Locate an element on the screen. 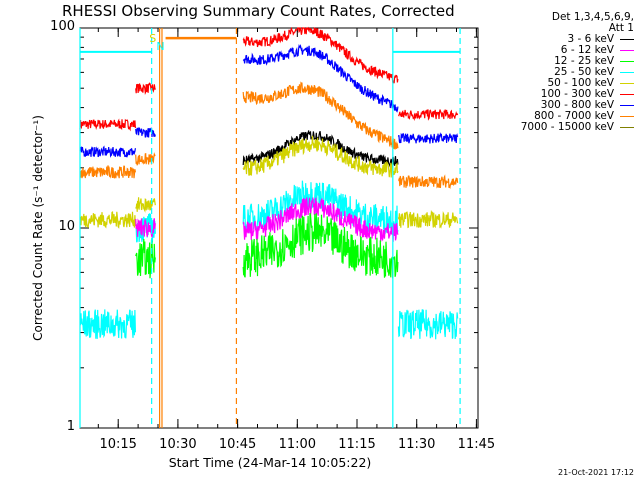 The height and width of the screenshot is (480, 640). legend-entry: 6 - 12 keV is located at coordinates (555, 50).